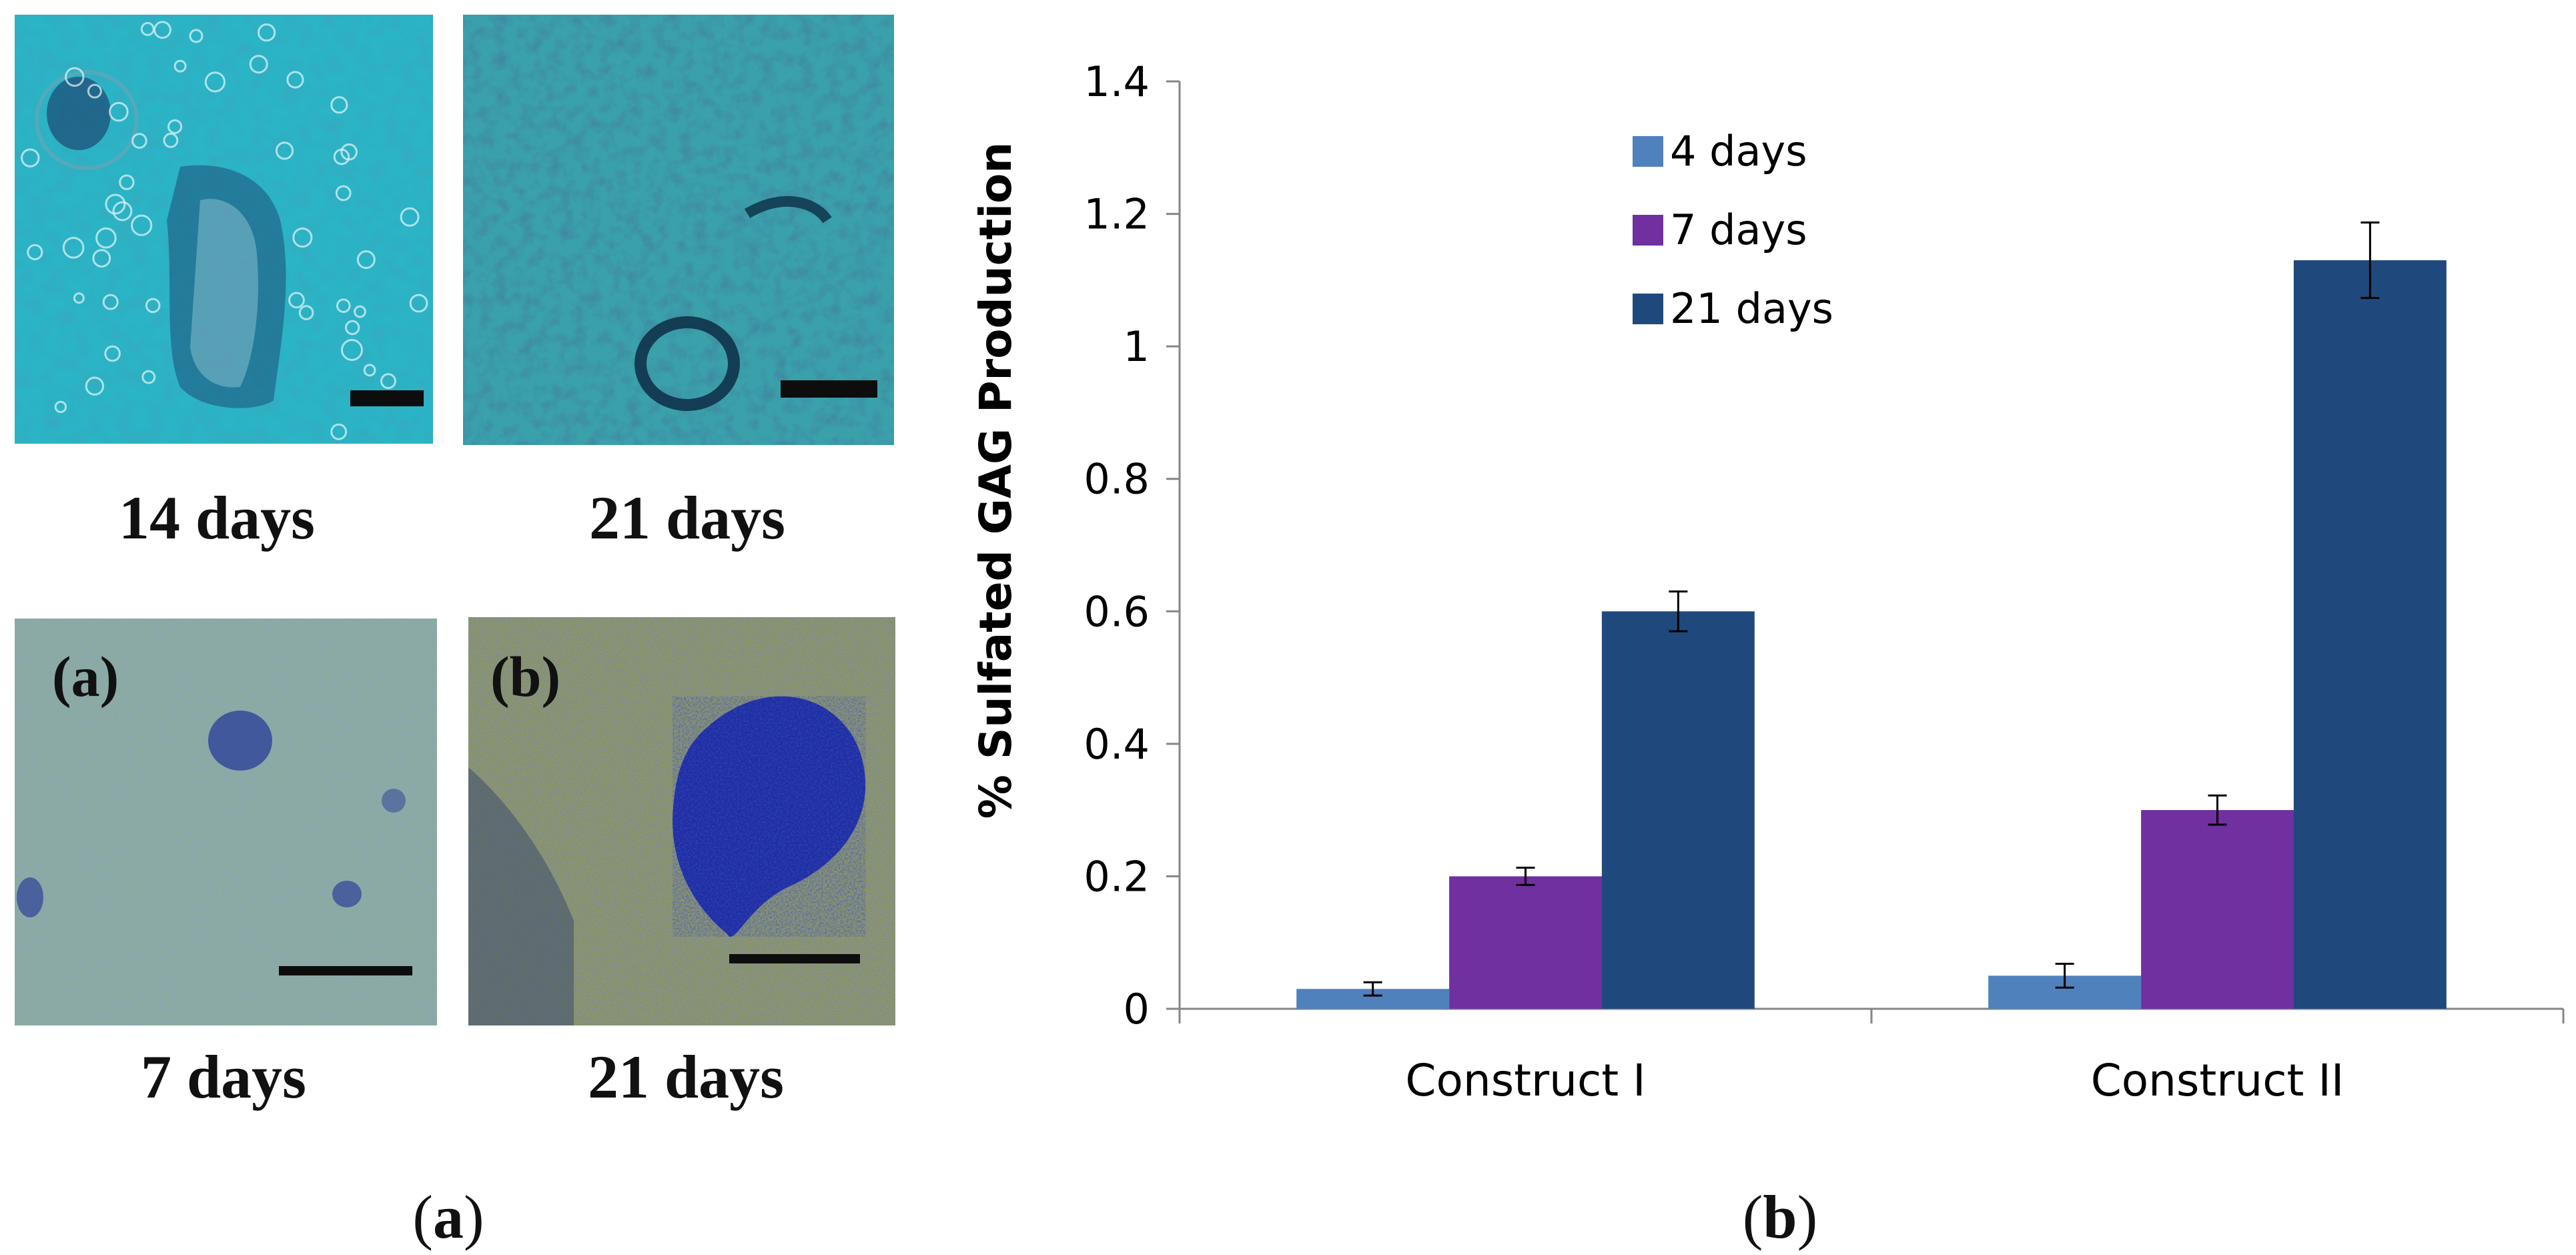 The image size is (2576, 1255). I want to click on y-tick-label: 1, so click(1137, 346).